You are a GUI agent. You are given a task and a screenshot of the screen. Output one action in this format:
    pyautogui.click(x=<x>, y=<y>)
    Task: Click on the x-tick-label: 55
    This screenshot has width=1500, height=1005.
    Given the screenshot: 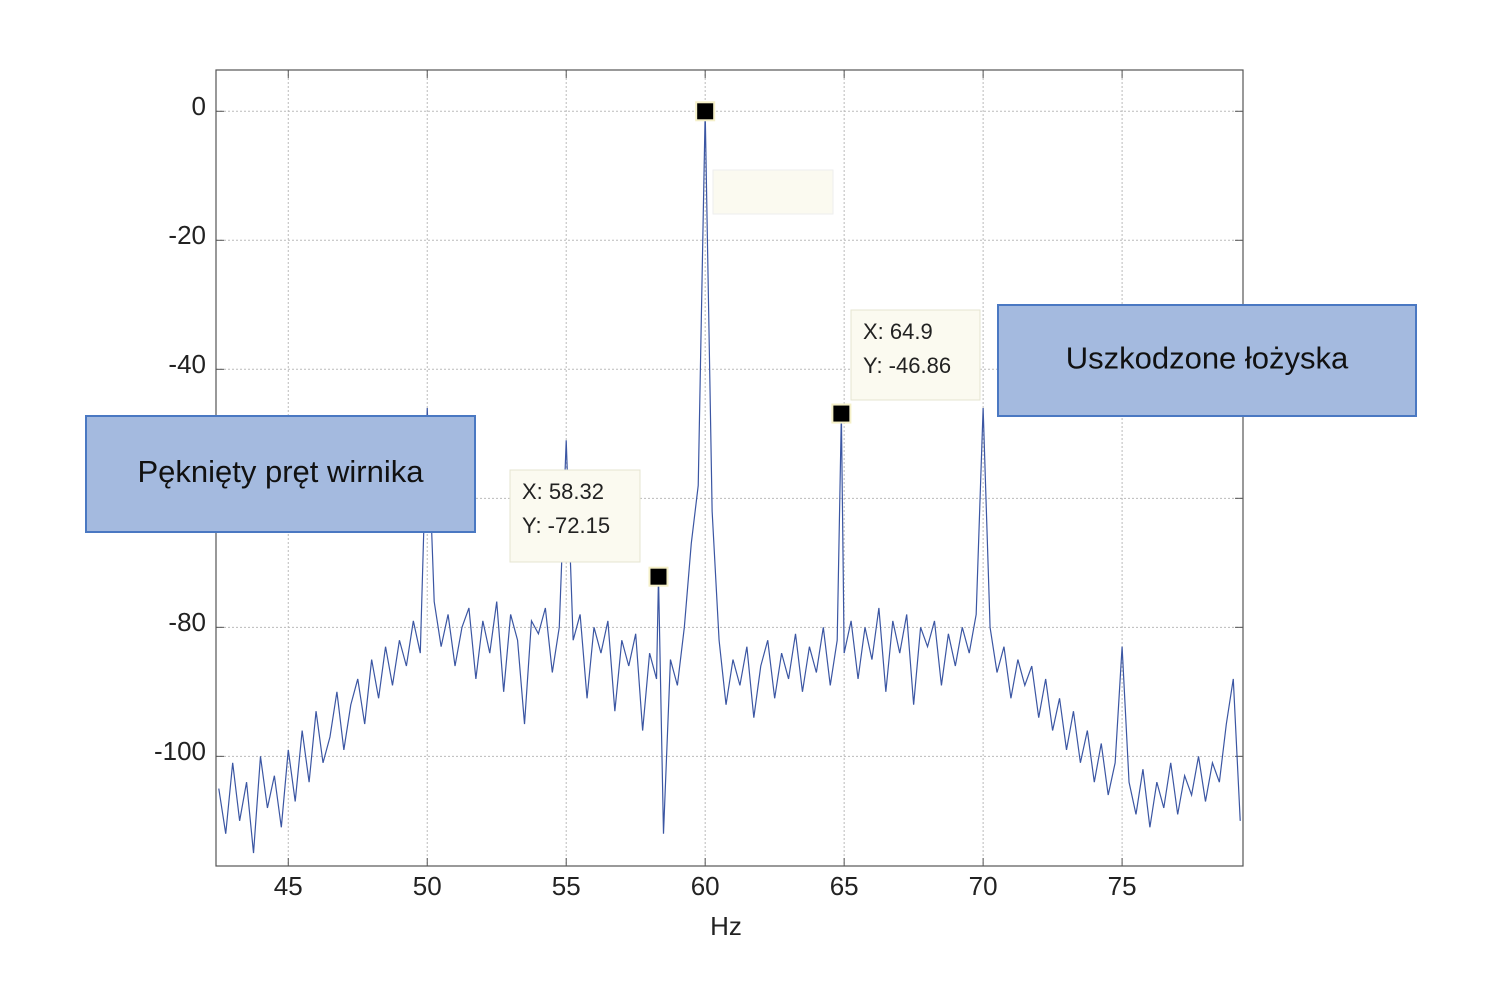 What is the action you would take?
    pyautogui.click(x=566, y=886)
    